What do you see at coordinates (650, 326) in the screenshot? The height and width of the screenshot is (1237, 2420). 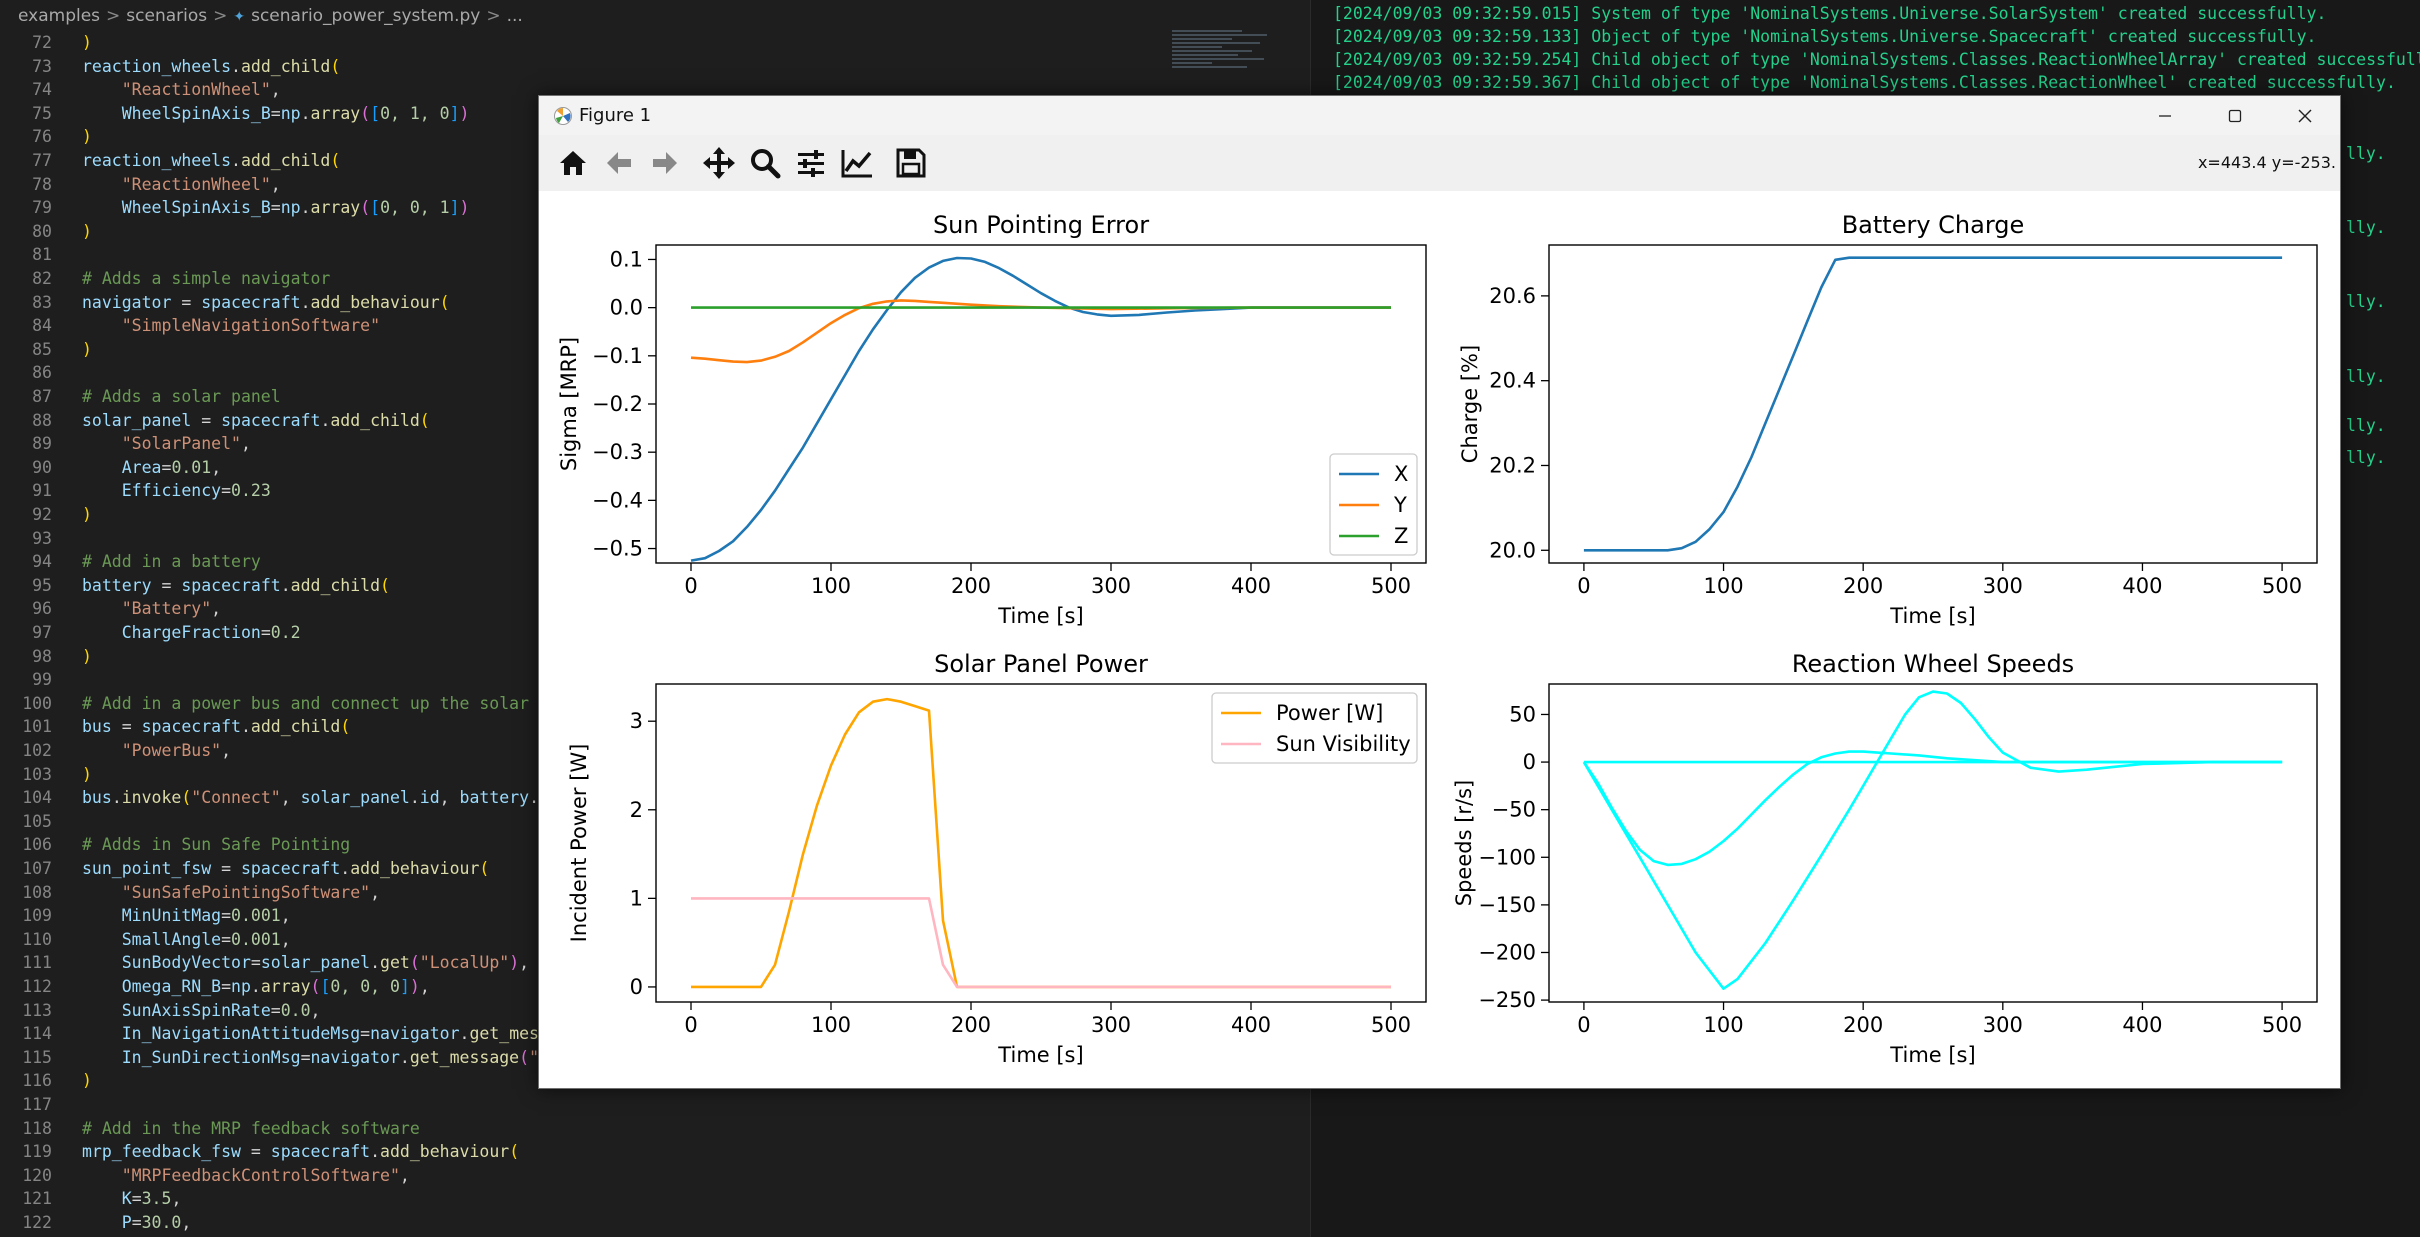 I see `code-line: 84 "SimpleNavigationSoftware"` at bounding box center [650, 326].